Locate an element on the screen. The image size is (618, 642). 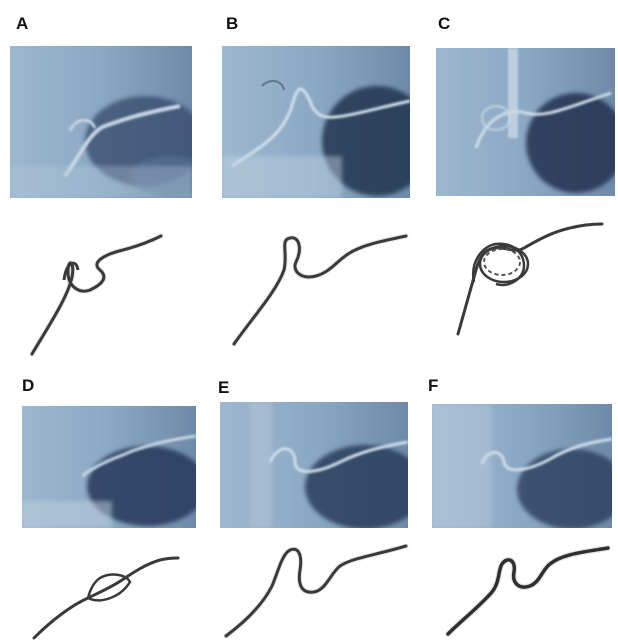
xray-image-c is located at coordinates (525, 122).